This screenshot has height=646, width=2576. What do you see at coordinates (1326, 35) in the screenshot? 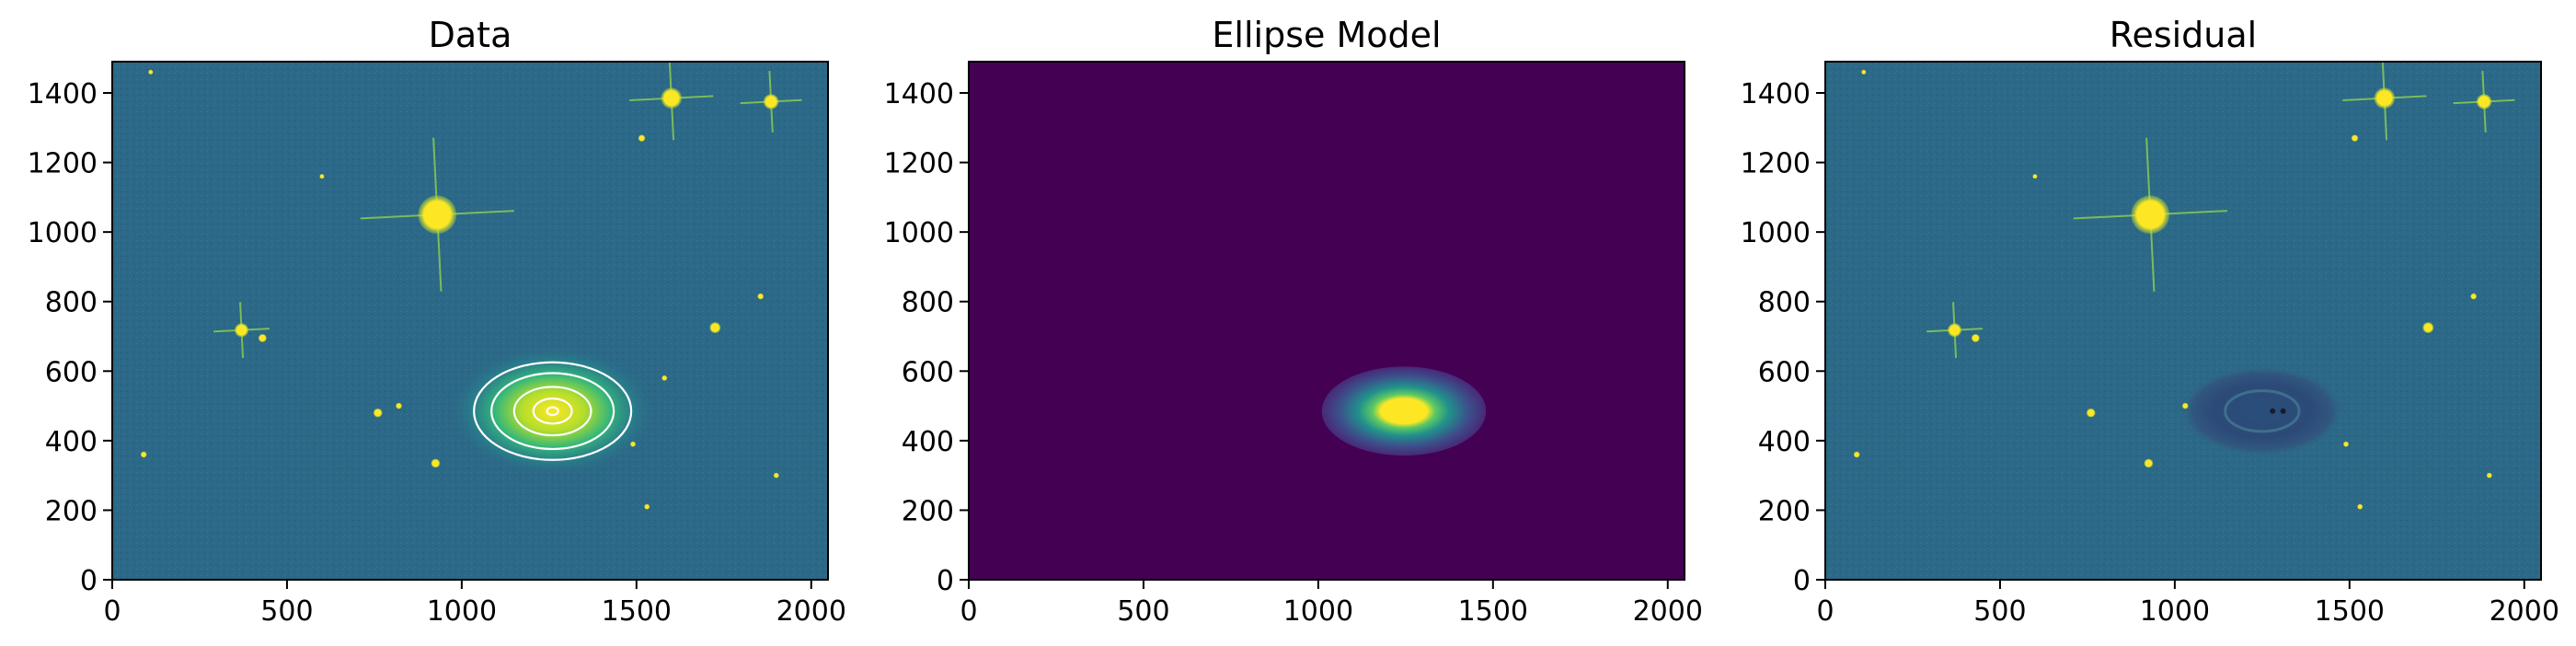
I see `panel-title: Ellipse Model` at bounding box center [1326, 35].